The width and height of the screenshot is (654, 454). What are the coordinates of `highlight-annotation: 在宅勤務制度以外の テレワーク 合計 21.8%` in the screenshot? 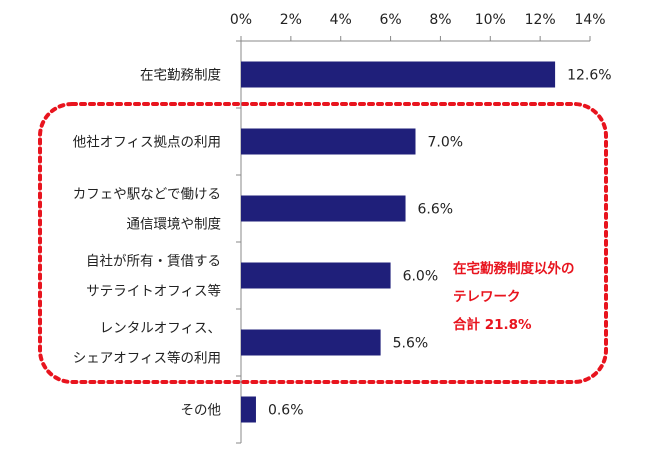 It's located at (514, 296).